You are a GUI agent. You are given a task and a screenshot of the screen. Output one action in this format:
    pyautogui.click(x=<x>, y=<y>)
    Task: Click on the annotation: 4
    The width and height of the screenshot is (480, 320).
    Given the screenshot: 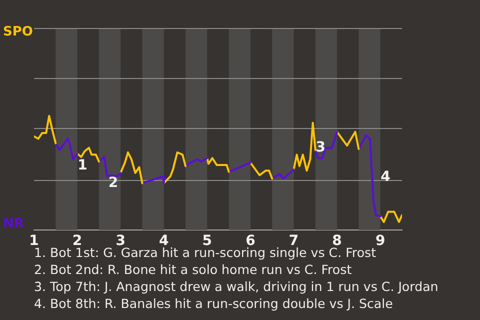 What is the action you would take?
    pyautogui.click(x=385, y=177)
    